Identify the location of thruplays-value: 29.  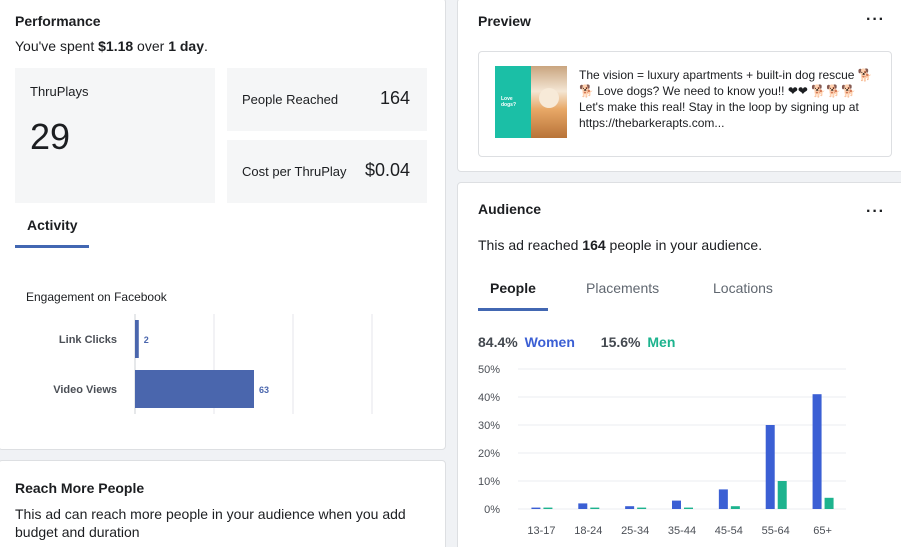
(50, 136).